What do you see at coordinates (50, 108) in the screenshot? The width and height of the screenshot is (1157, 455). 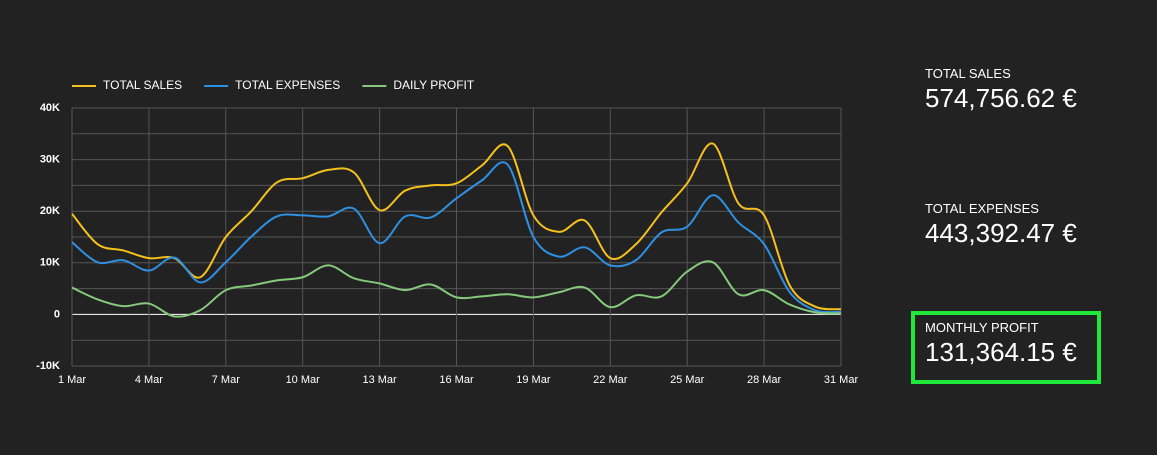 I see `y-tick-label: 40K` at bounding box center [50, 108].